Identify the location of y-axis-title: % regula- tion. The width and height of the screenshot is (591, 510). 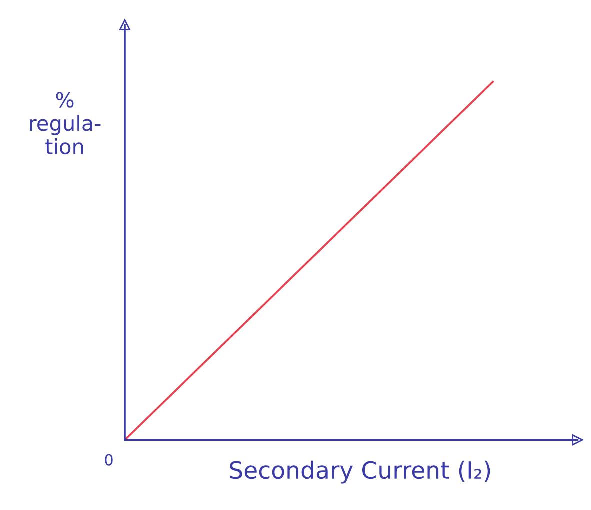
(65, 123).